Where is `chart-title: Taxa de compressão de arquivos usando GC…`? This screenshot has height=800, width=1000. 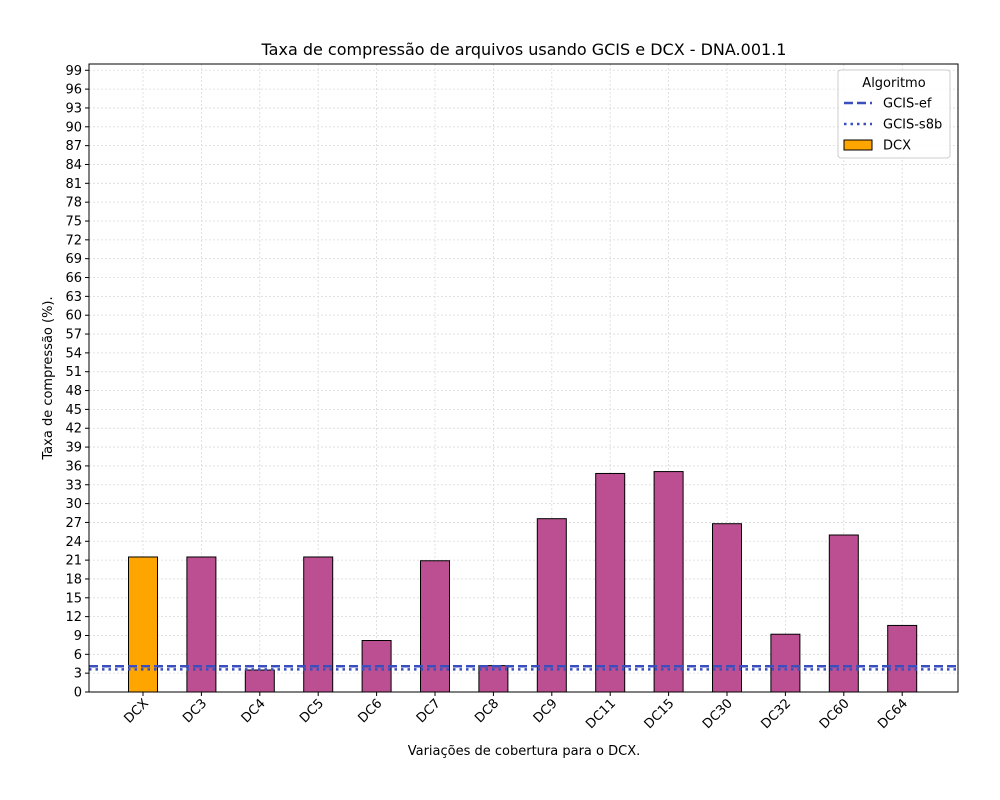 chart-title: Taxa de compressão de arquivos usando GC… is located at coordinates (524, 49).